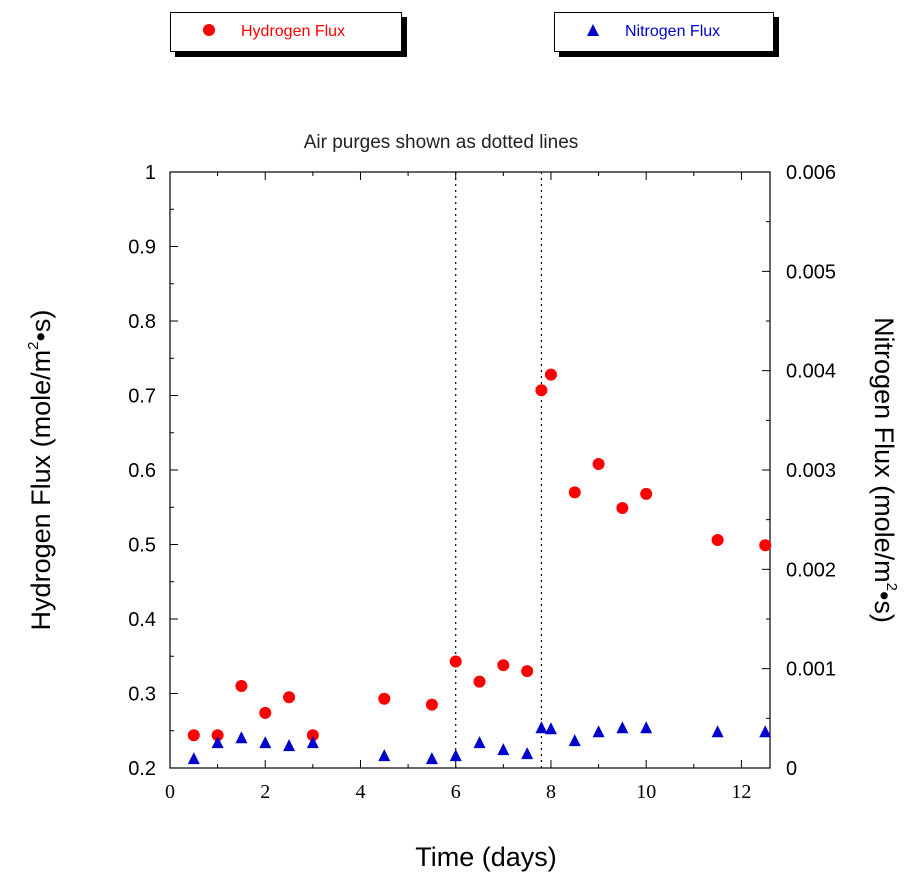  What do you see at coordinates (142, 471) in the screenshot?
I see `y-left-tick-label: 0.6` at bounding box center [142, 471].